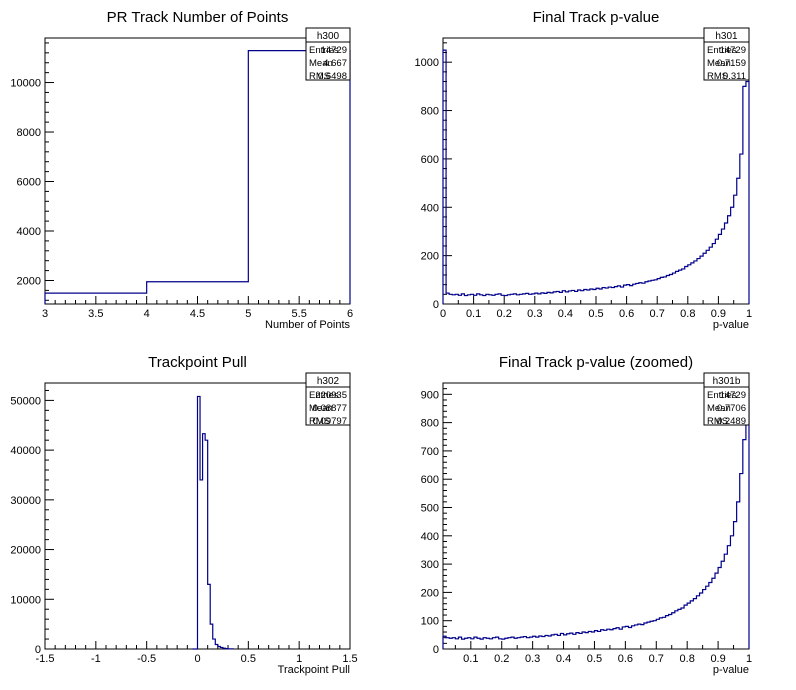 The width and height of the screenshot is (796, 690). I want to click on stats-box-name: h300, so click(328, 36).